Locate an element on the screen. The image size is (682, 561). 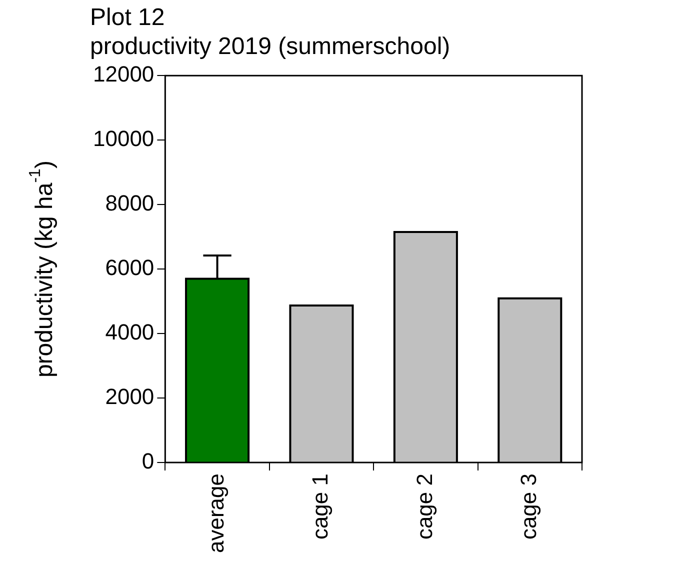
y-tick-label: 4000 is located at coordinates (129, 332).